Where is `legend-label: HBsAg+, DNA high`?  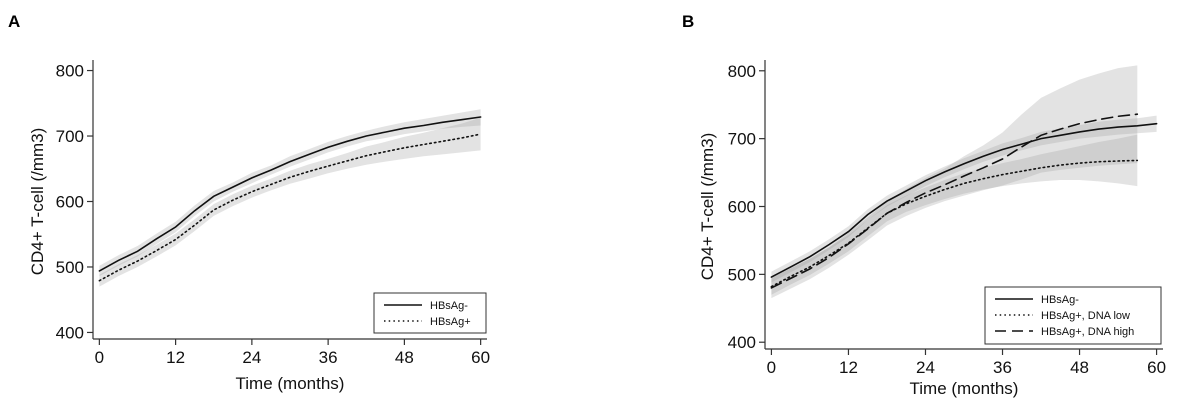
legend-label: HBsAg+, DNA high is located at coordinates (1087, 332).